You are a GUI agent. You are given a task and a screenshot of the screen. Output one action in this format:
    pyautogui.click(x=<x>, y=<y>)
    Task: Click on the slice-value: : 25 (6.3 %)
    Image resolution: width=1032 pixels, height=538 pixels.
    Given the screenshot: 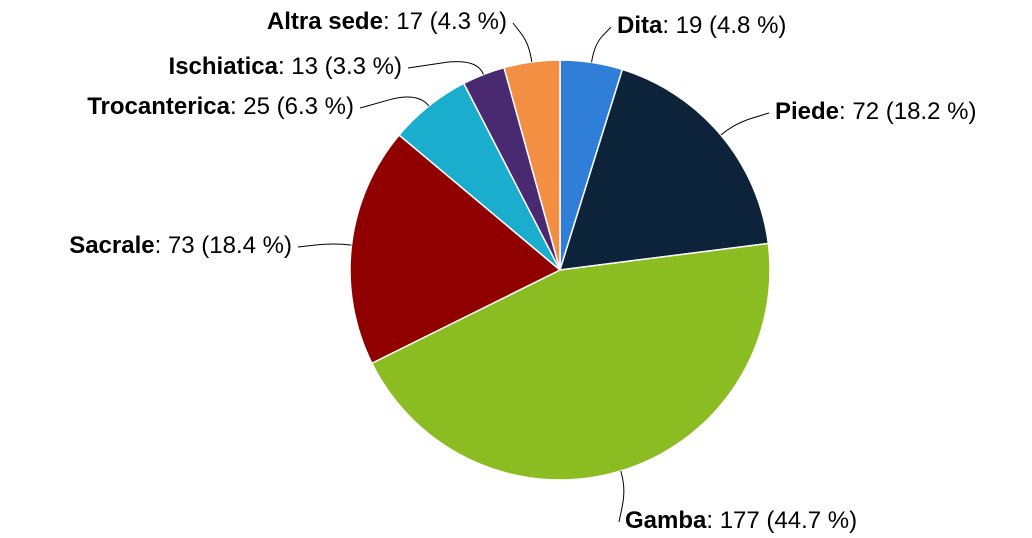 What is the action you would take?
    pyautogui.click(x=292, y=106)
    